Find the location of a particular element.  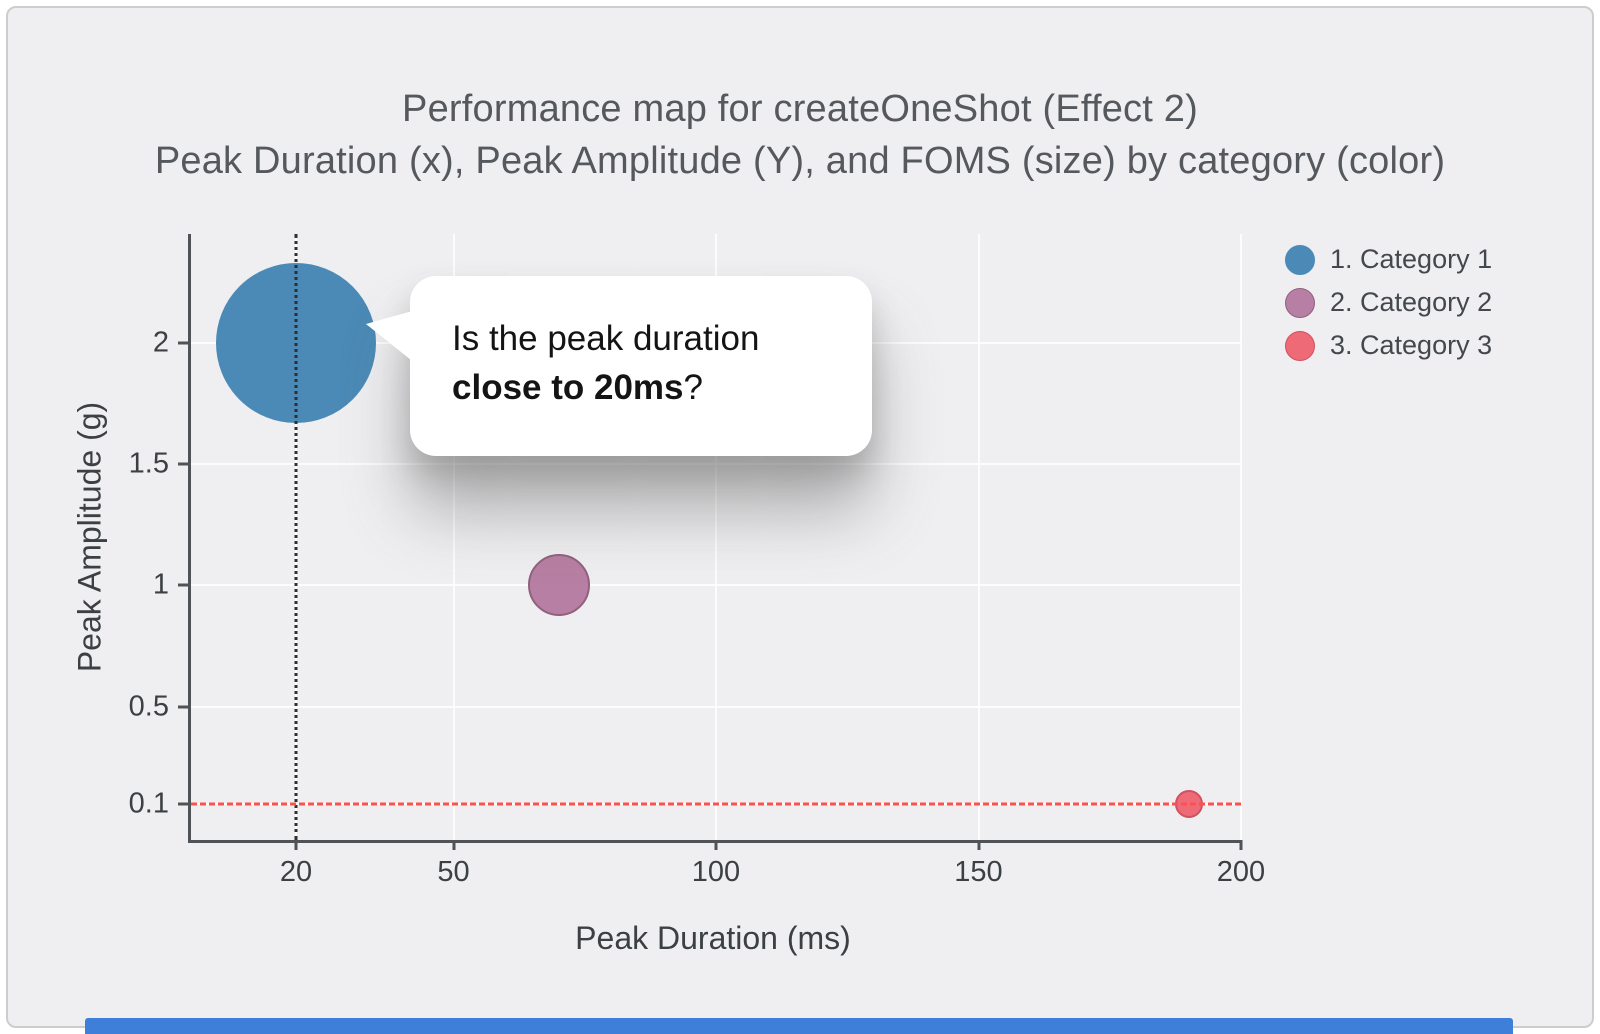

legend: 1. Category 1 2. Category 2 3. Category 3 is located at coordinates (1388, 302).